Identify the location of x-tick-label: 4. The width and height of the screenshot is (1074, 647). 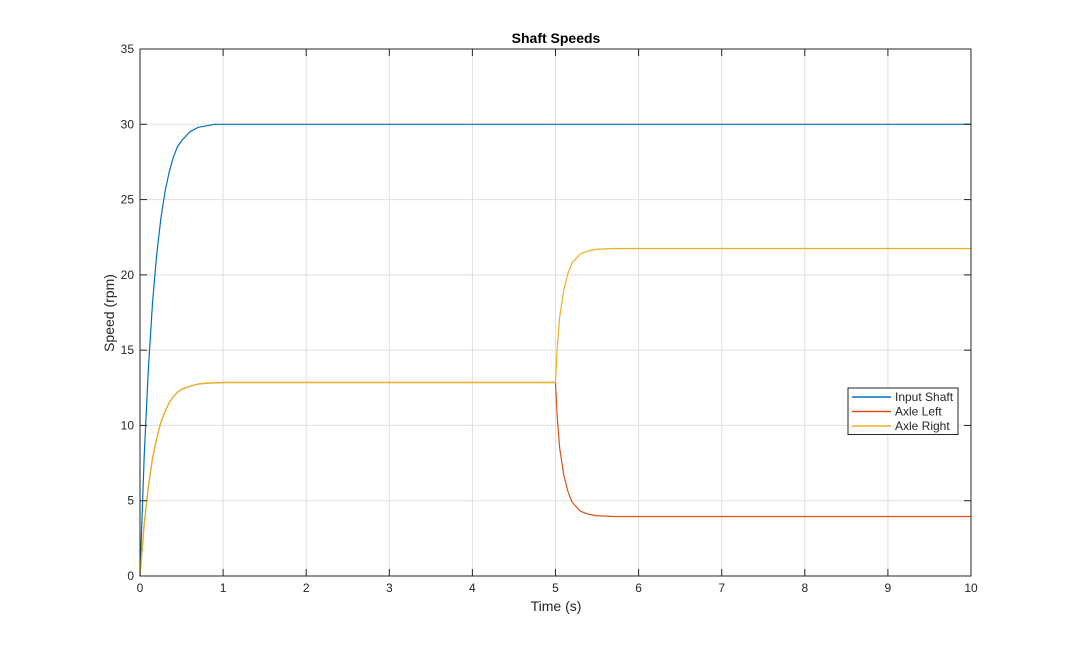
(472, 588).